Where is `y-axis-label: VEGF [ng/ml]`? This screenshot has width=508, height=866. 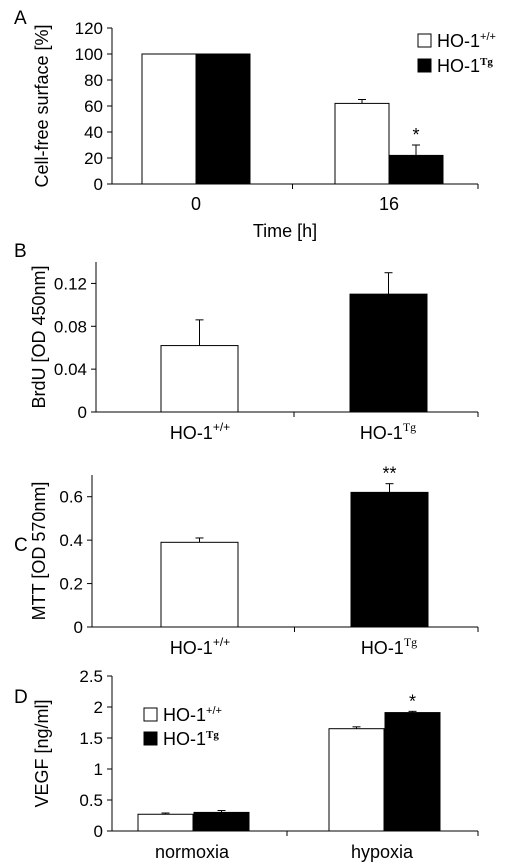 y-axis-label: VEGF [ng/ml] is located at coordinates (42, 753).